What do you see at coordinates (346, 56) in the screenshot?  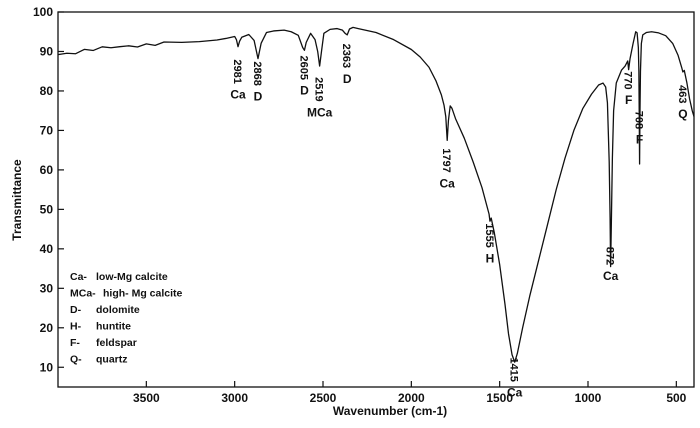 I see `peak-wavenumber: 2363` at bounding box center [346, 56].